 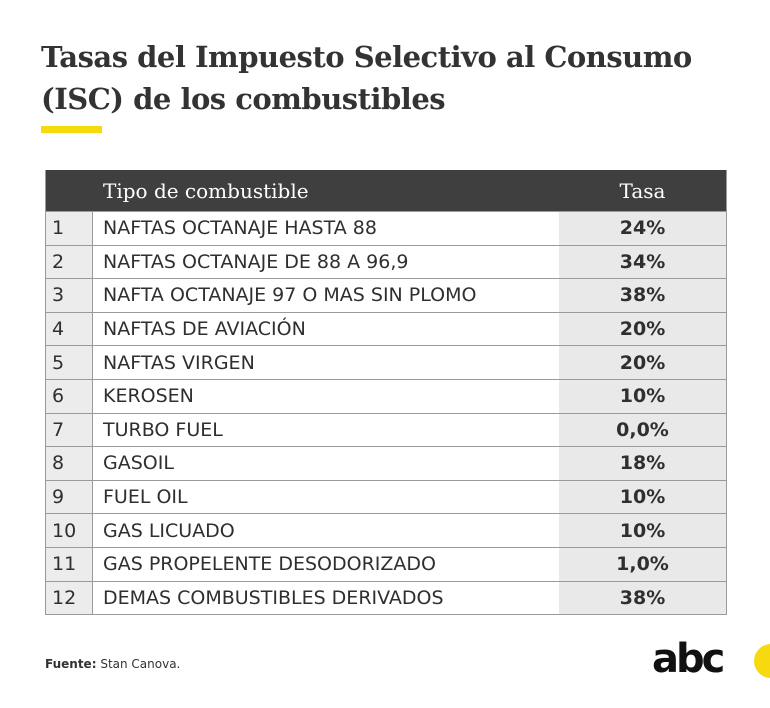 What do you see at coordinates (69, 396) in the screenshot?
I see `table-cell: 6` at bounding box center [69, 396].